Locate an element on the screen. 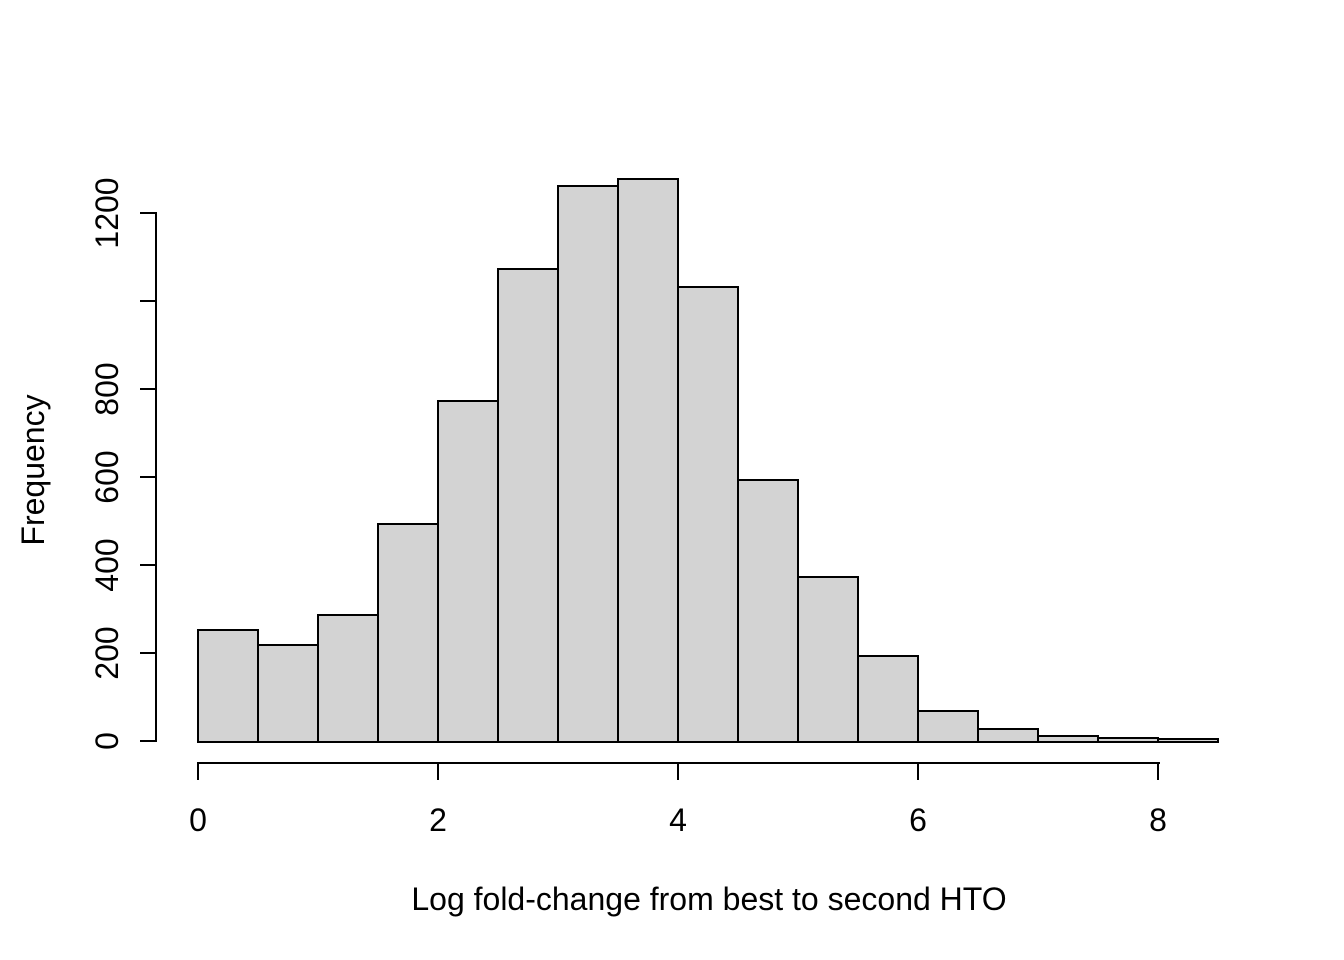 Image resolution: width=1344 pixels, height=960 pixels. x-tick-label: 0 is located at coordinates (198, 820).